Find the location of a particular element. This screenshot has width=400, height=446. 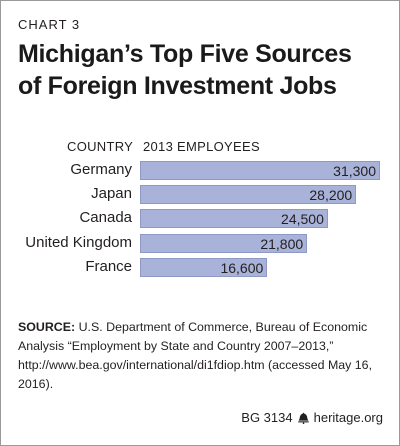

bar-france is located at coordinates (204, 267).